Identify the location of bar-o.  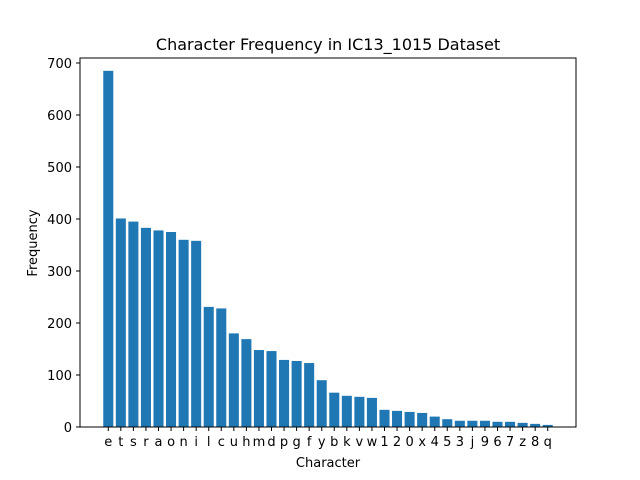
(171, 329).